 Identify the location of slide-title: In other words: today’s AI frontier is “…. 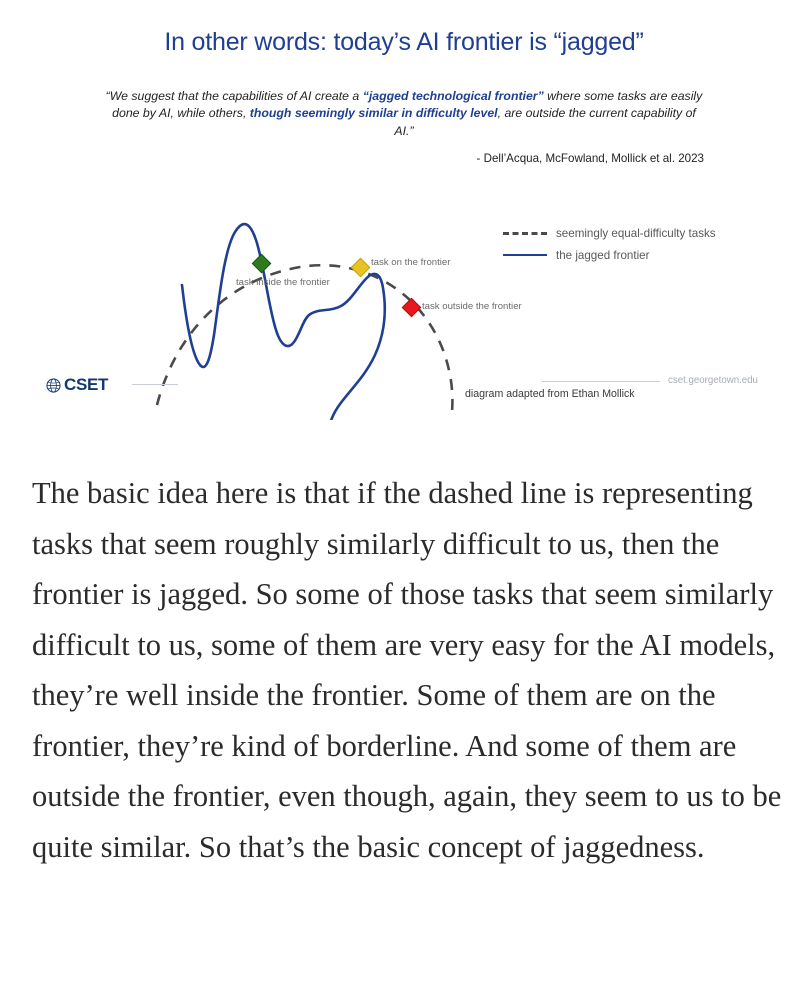
(404, 42).